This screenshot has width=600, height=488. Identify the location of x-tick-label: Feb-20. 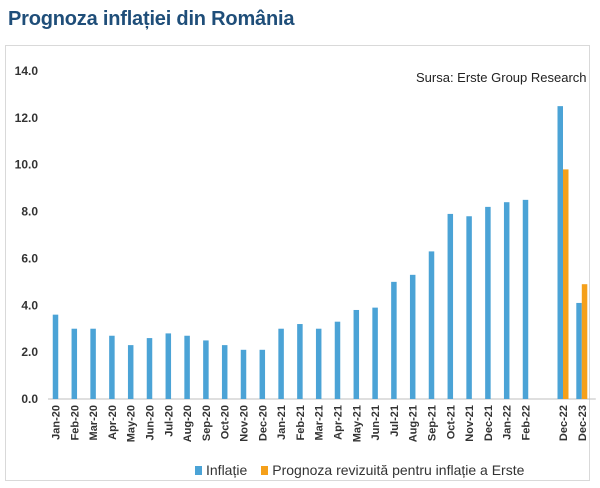
(75, 422).